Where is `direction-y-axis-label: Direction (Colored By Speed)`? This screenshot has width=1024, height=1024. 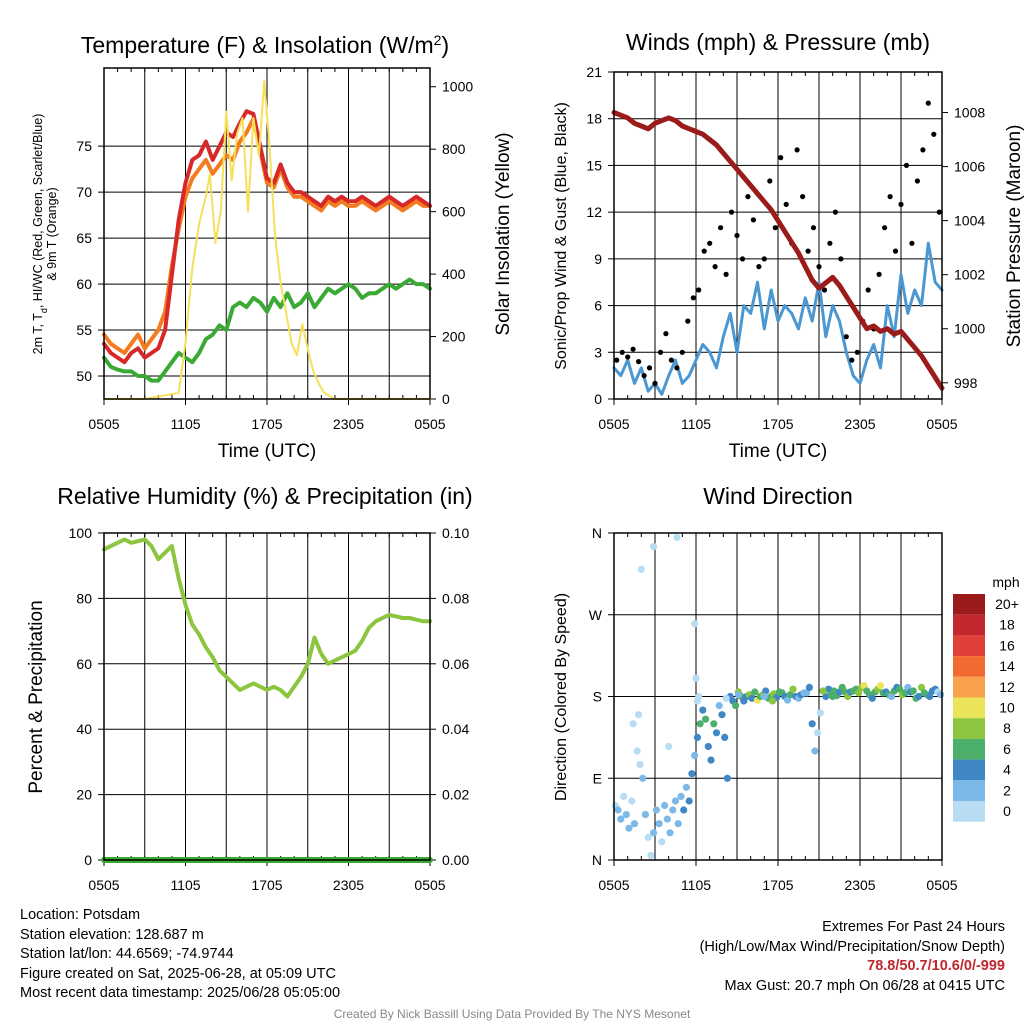
direction-y-axis-label: Direction (Colored By Speed) is located at coordinates (561, 697).